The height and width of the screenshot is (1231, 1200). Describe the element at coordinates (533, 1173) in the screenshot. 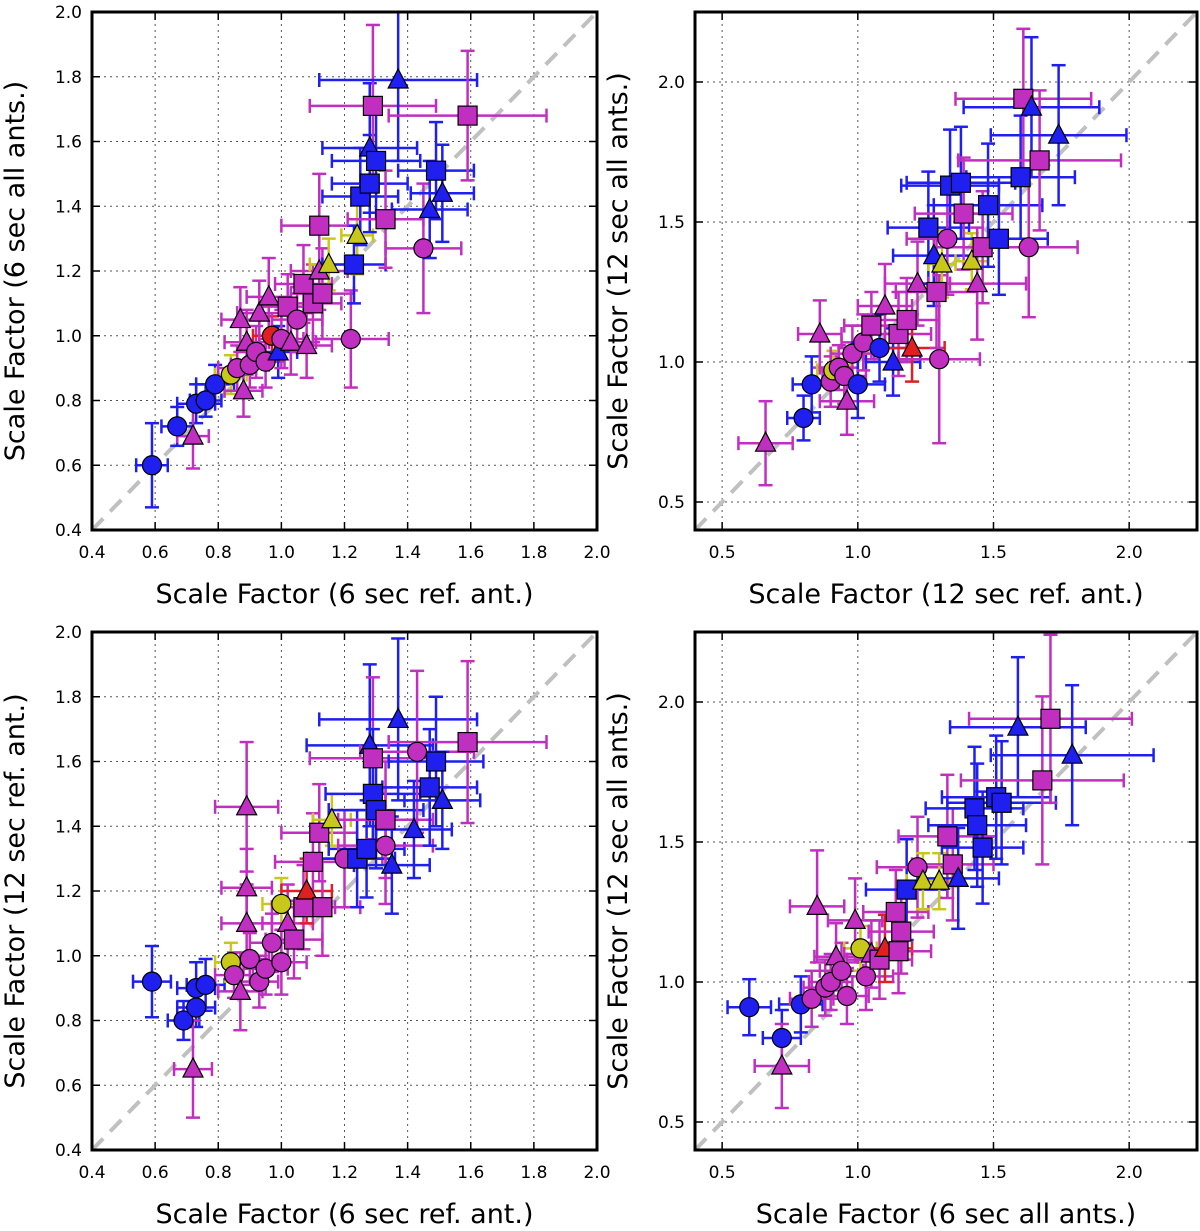

I see `x-tick-label: 1.8` at that location.